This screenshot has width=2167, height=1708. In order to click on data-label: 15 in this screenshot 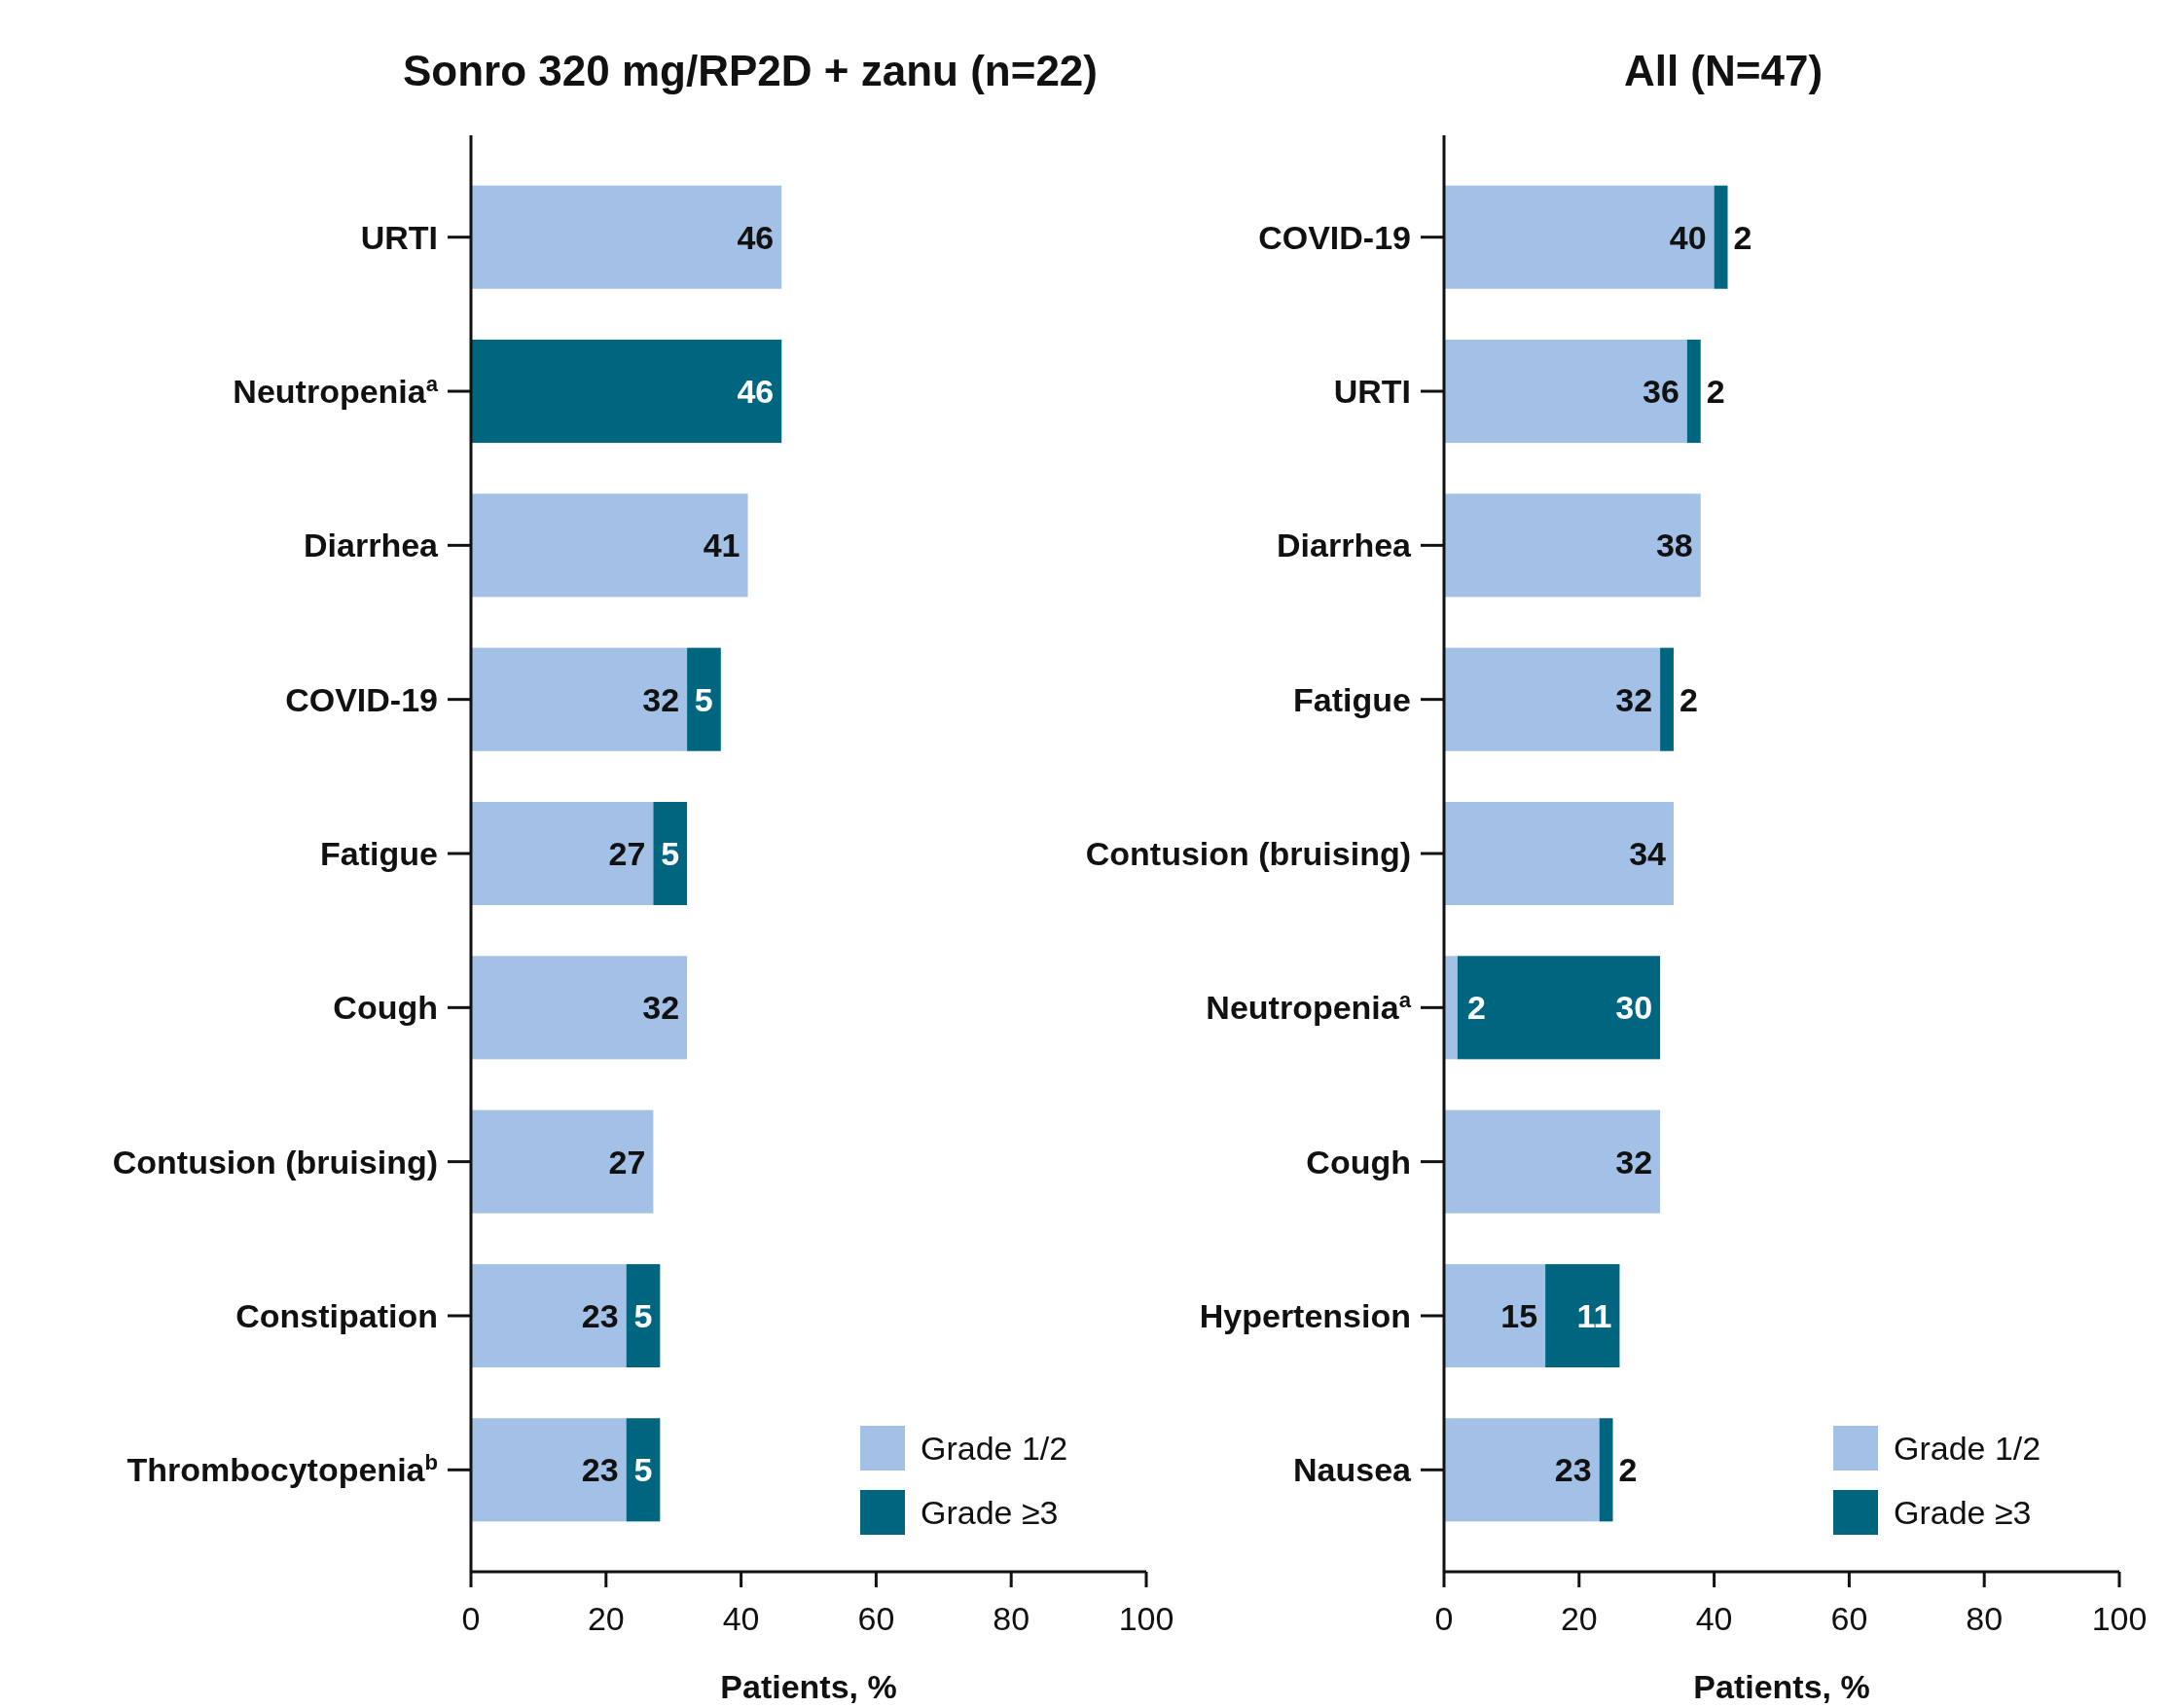, I will do `click(1519, 1315)`.